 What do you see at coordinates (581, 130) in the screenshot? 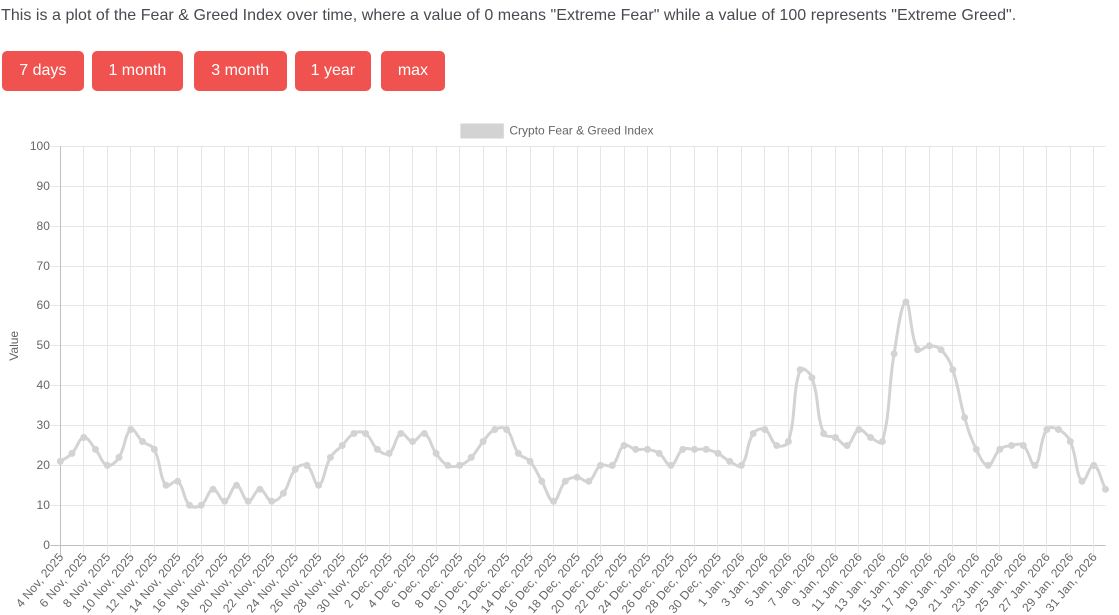
I see `svg-text: Crypto Fear & Greed Index` at bounding box center [581, 130].